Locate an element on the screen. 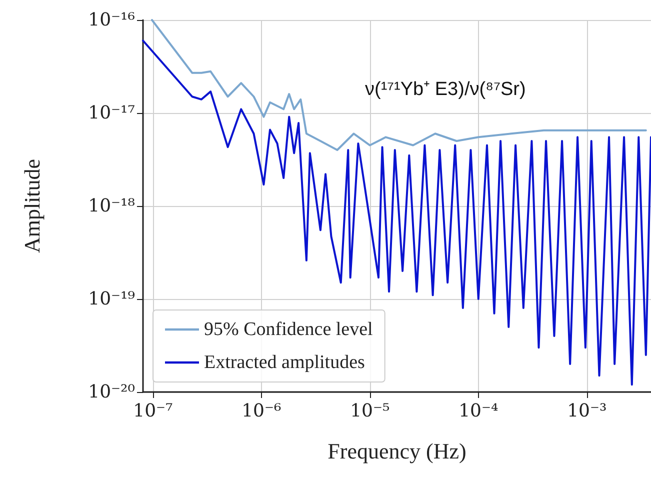 This screenshot has width=651, height=479. x-tick-label: 10⁻⁷ is located at coordinates (153, 411).